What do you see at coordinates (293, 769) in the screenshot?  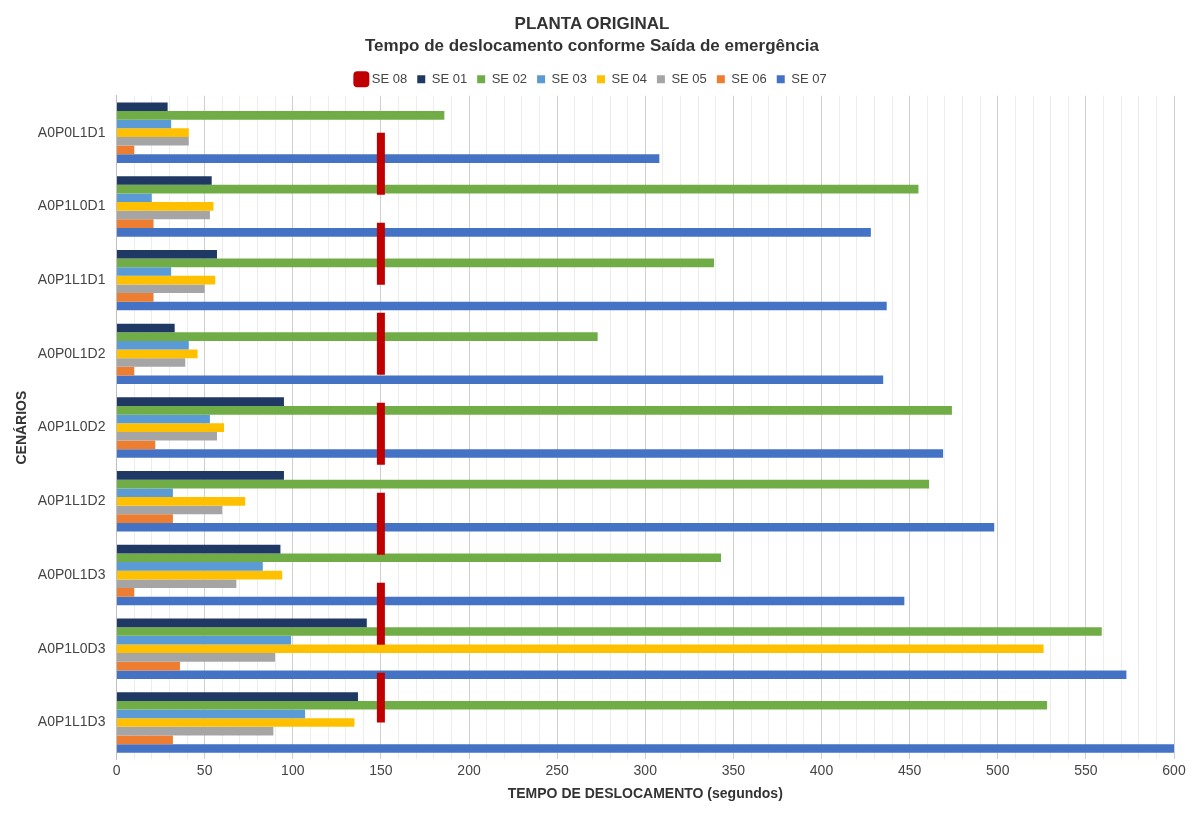 I see `x-tick-label: 100` at bounding box center [293, 769].